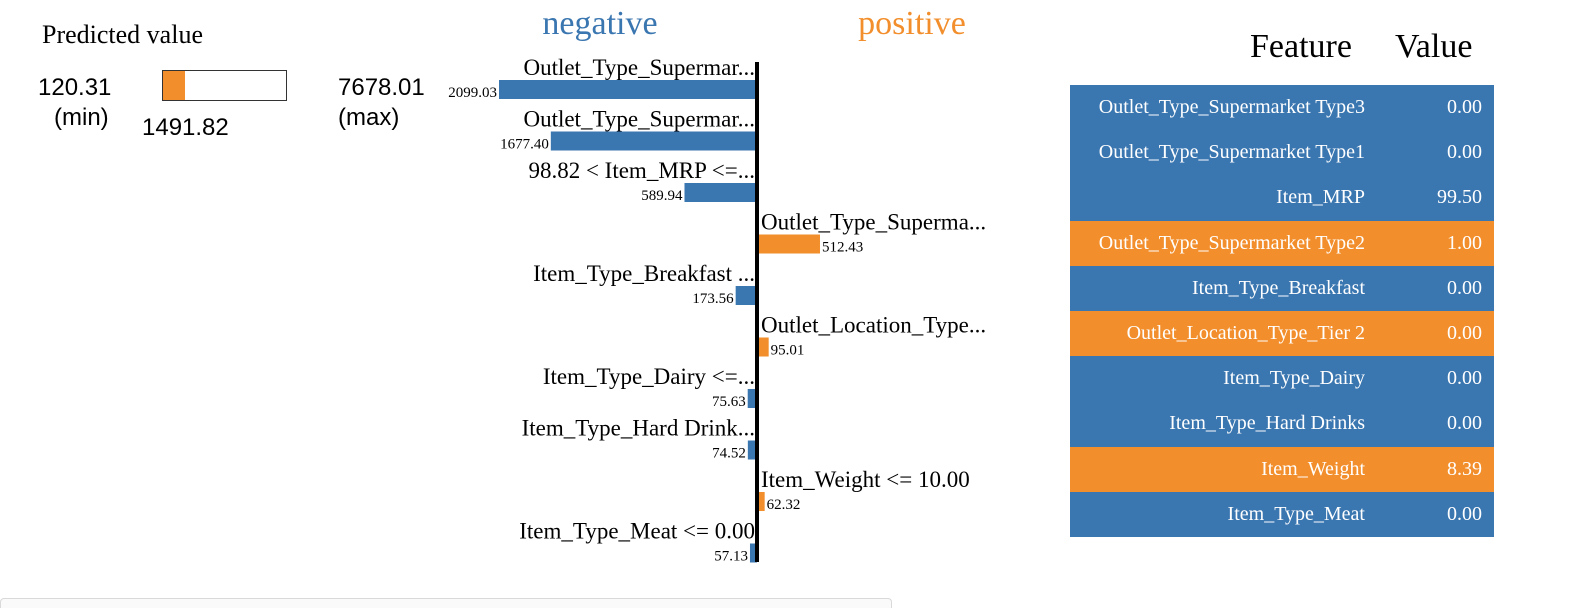 The width and height of the screenshot is (1580, 610). What do you see at coordinates (75, 87) in the screenshot?
I see `predicted-min-value: 120.31` at bounding box center [75, 87].